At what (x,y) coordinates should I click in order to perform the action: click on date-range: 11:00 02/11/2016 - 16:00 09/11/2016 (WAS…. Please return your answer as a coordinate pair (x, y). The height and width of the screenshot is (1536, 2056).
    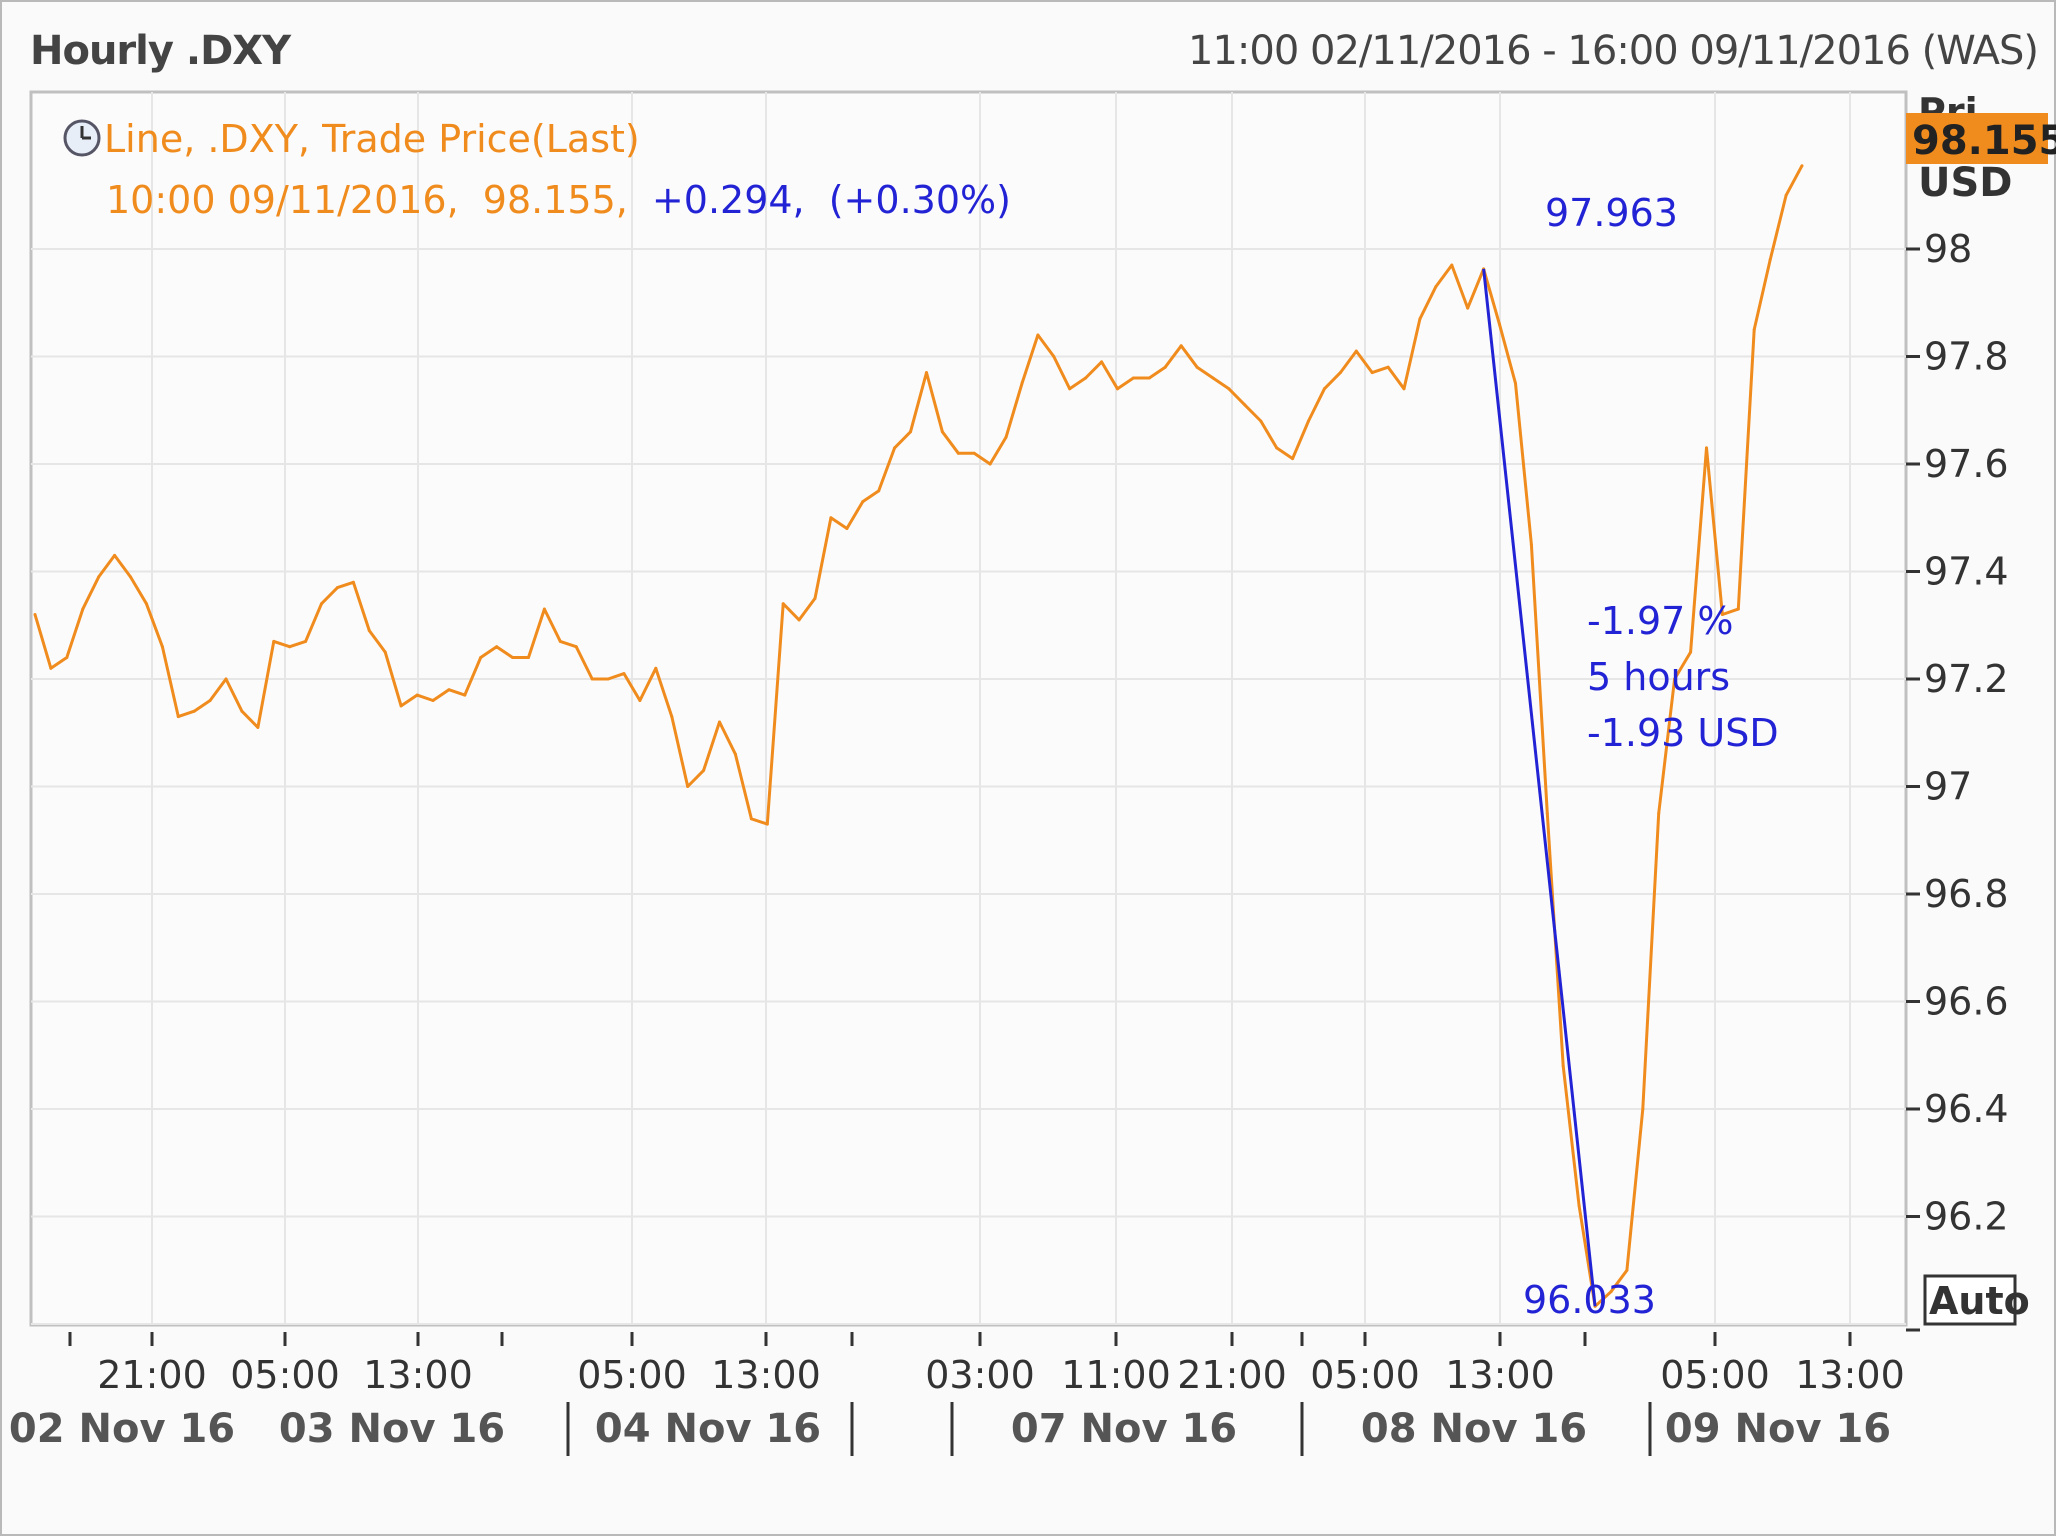
    Looking at the image, I should click on (1613, 51).